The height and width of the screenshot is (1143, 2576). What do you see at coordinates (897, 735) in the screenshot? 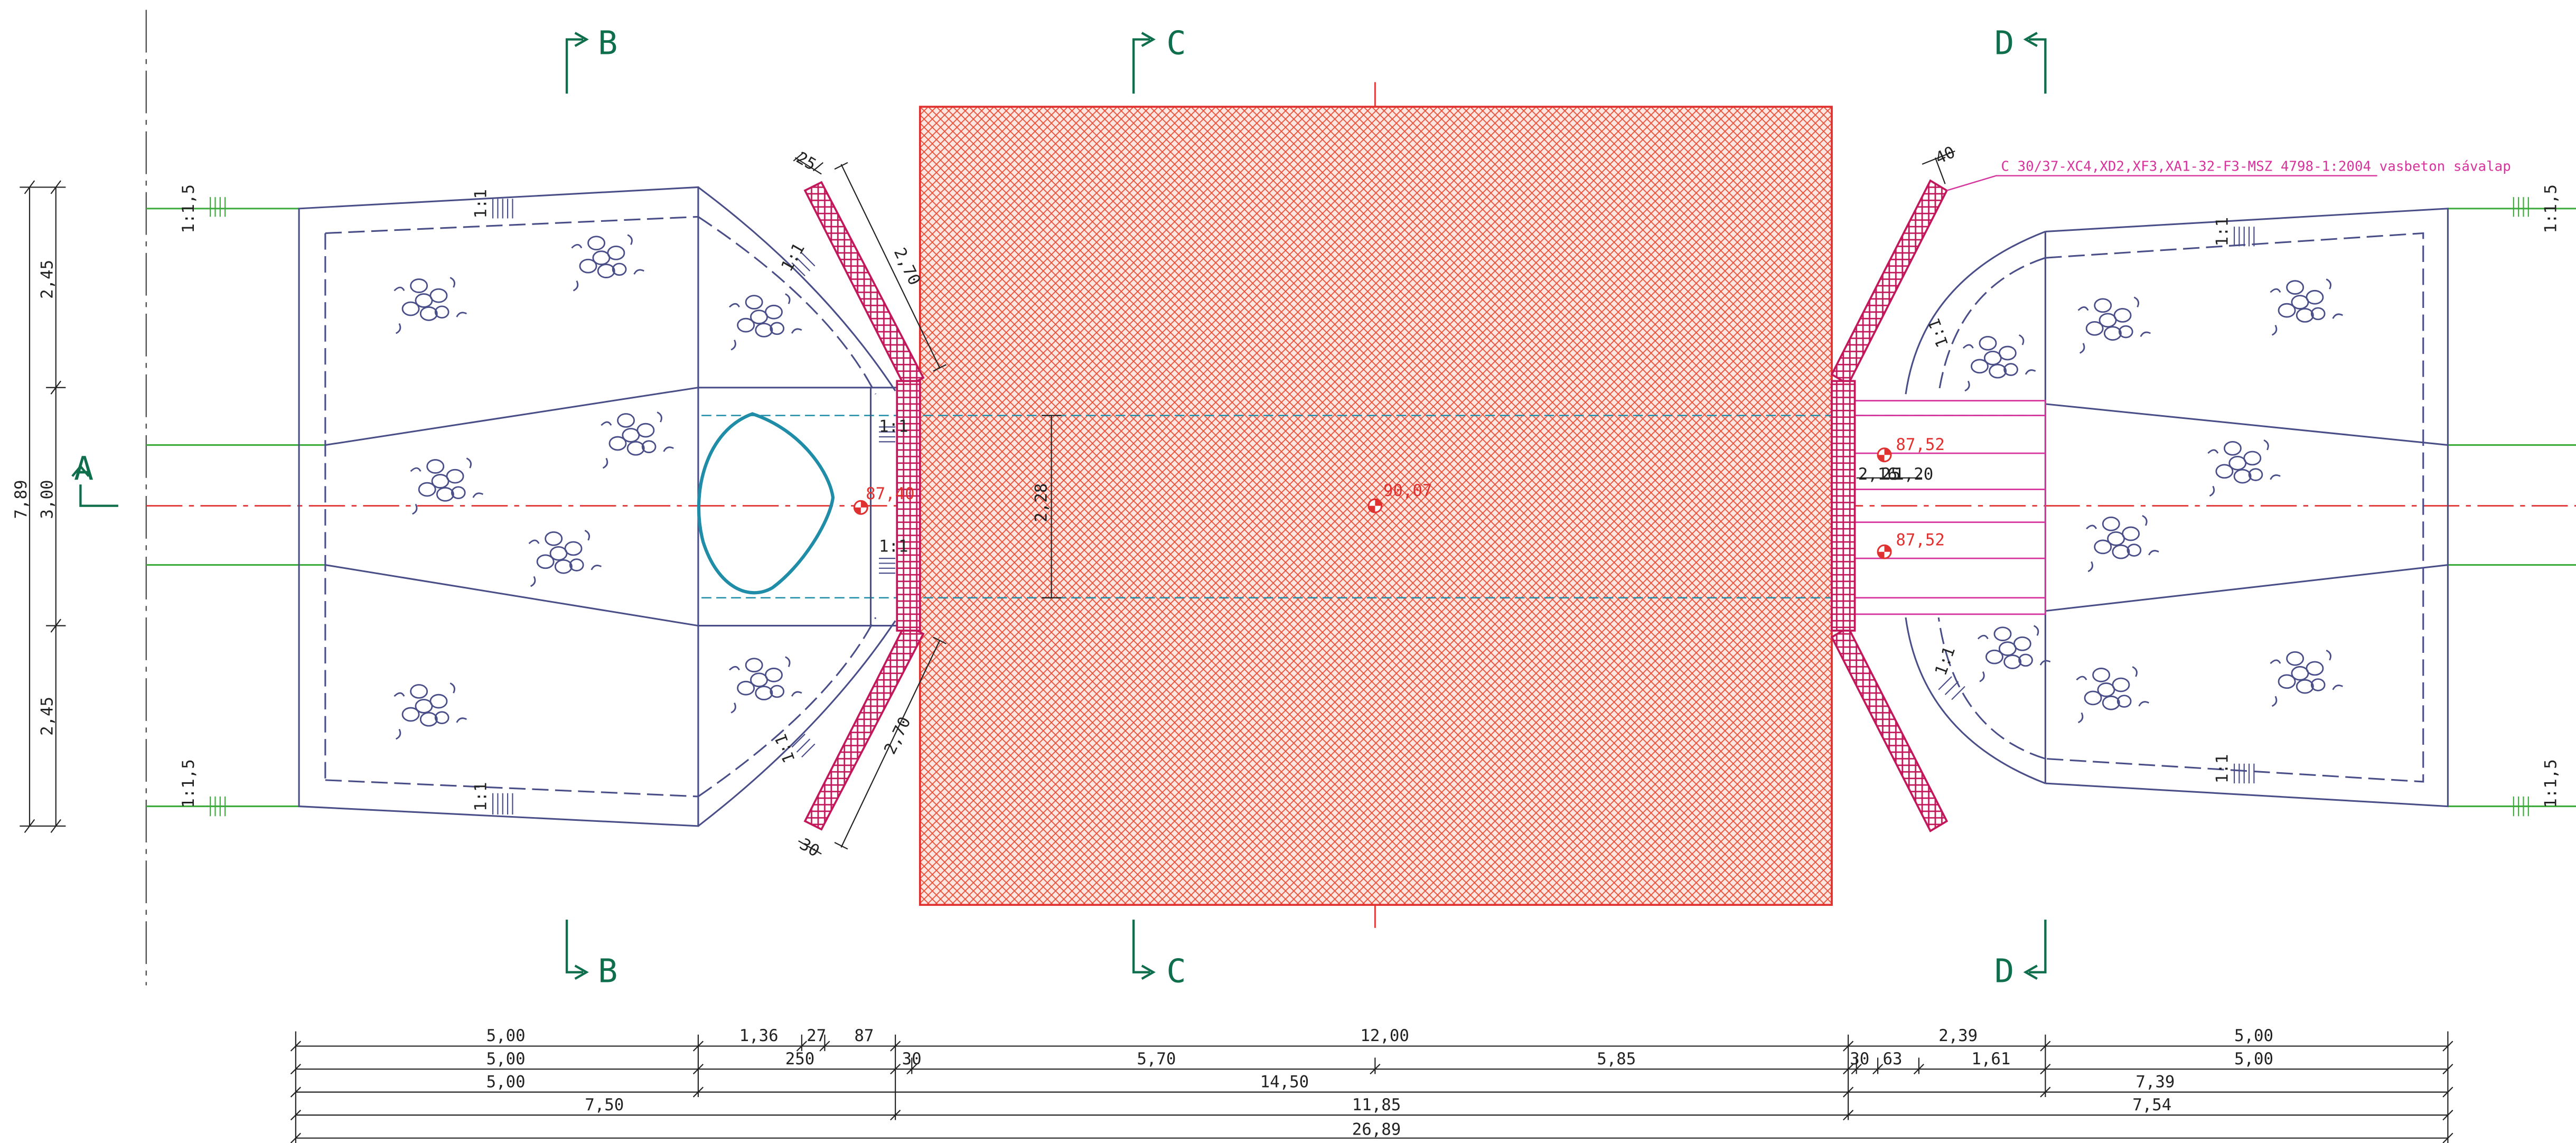
I see `ldim-left-wing-length-bottom: 2,70` at bounding box center [897, 735].